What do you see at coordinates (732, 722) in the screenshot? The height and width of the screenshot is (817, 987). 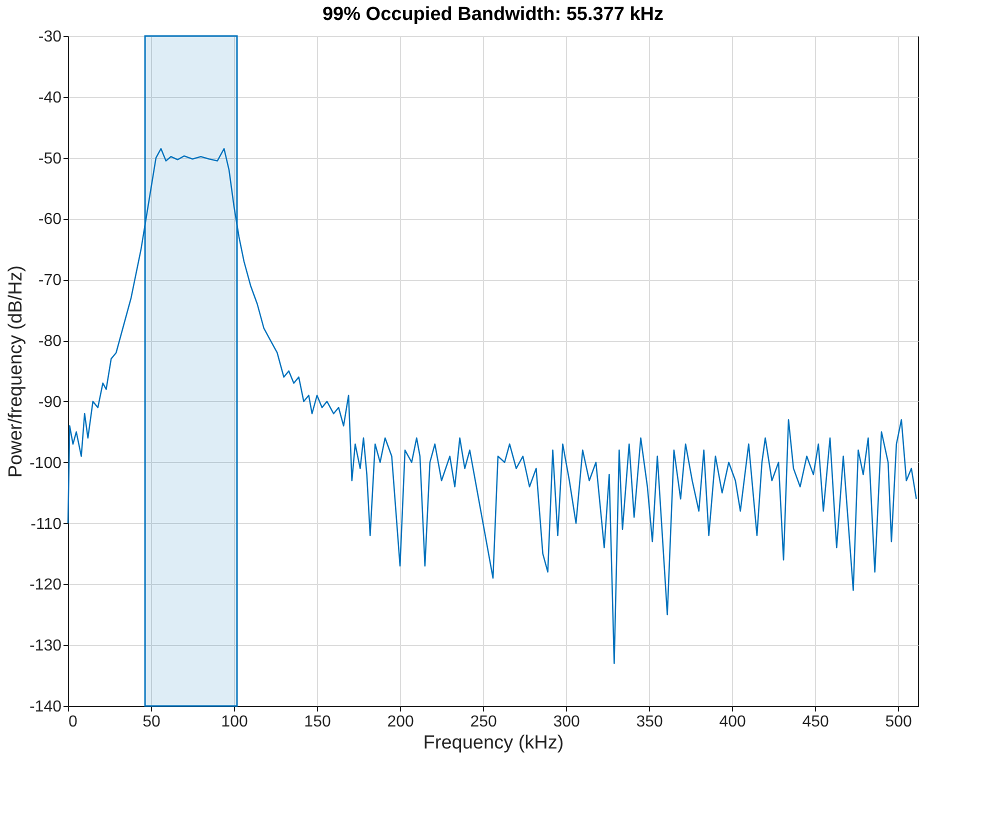 I see `x-tick-label: 400` at bounding box center [732, 722].